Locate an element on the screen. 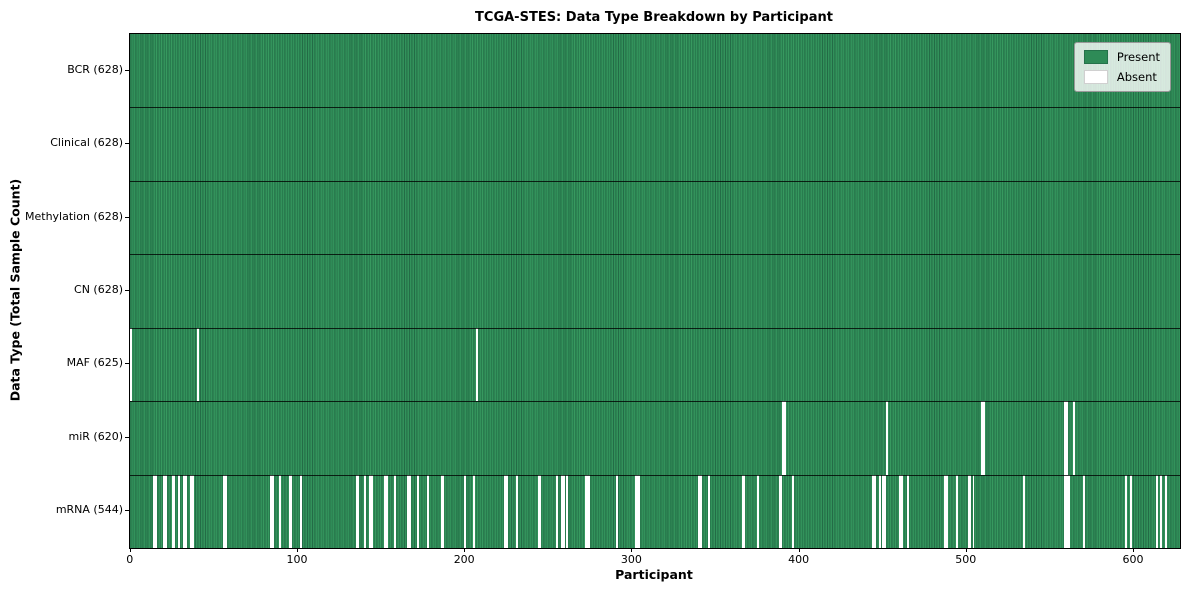  x-tick-label-200: 200 is located at coordinates (464, 559).